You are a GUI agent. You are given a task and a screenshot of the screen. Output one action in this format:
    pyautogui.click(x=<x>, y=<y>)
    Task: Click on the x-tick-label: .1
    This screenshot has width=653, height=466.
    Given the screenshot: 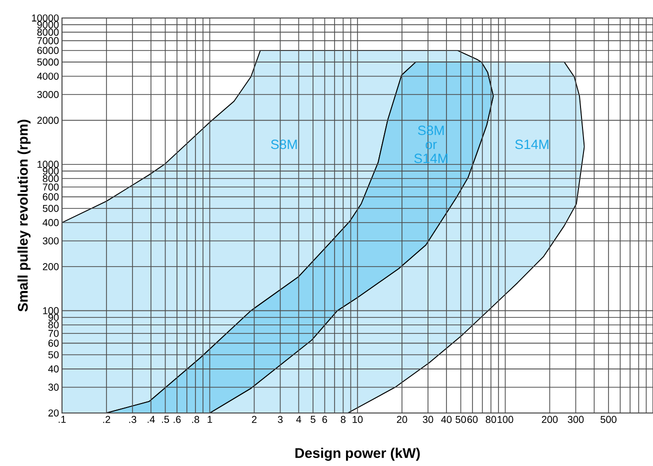 What is the action you would take?
    pyautogui.click(x=62, y=419)
    